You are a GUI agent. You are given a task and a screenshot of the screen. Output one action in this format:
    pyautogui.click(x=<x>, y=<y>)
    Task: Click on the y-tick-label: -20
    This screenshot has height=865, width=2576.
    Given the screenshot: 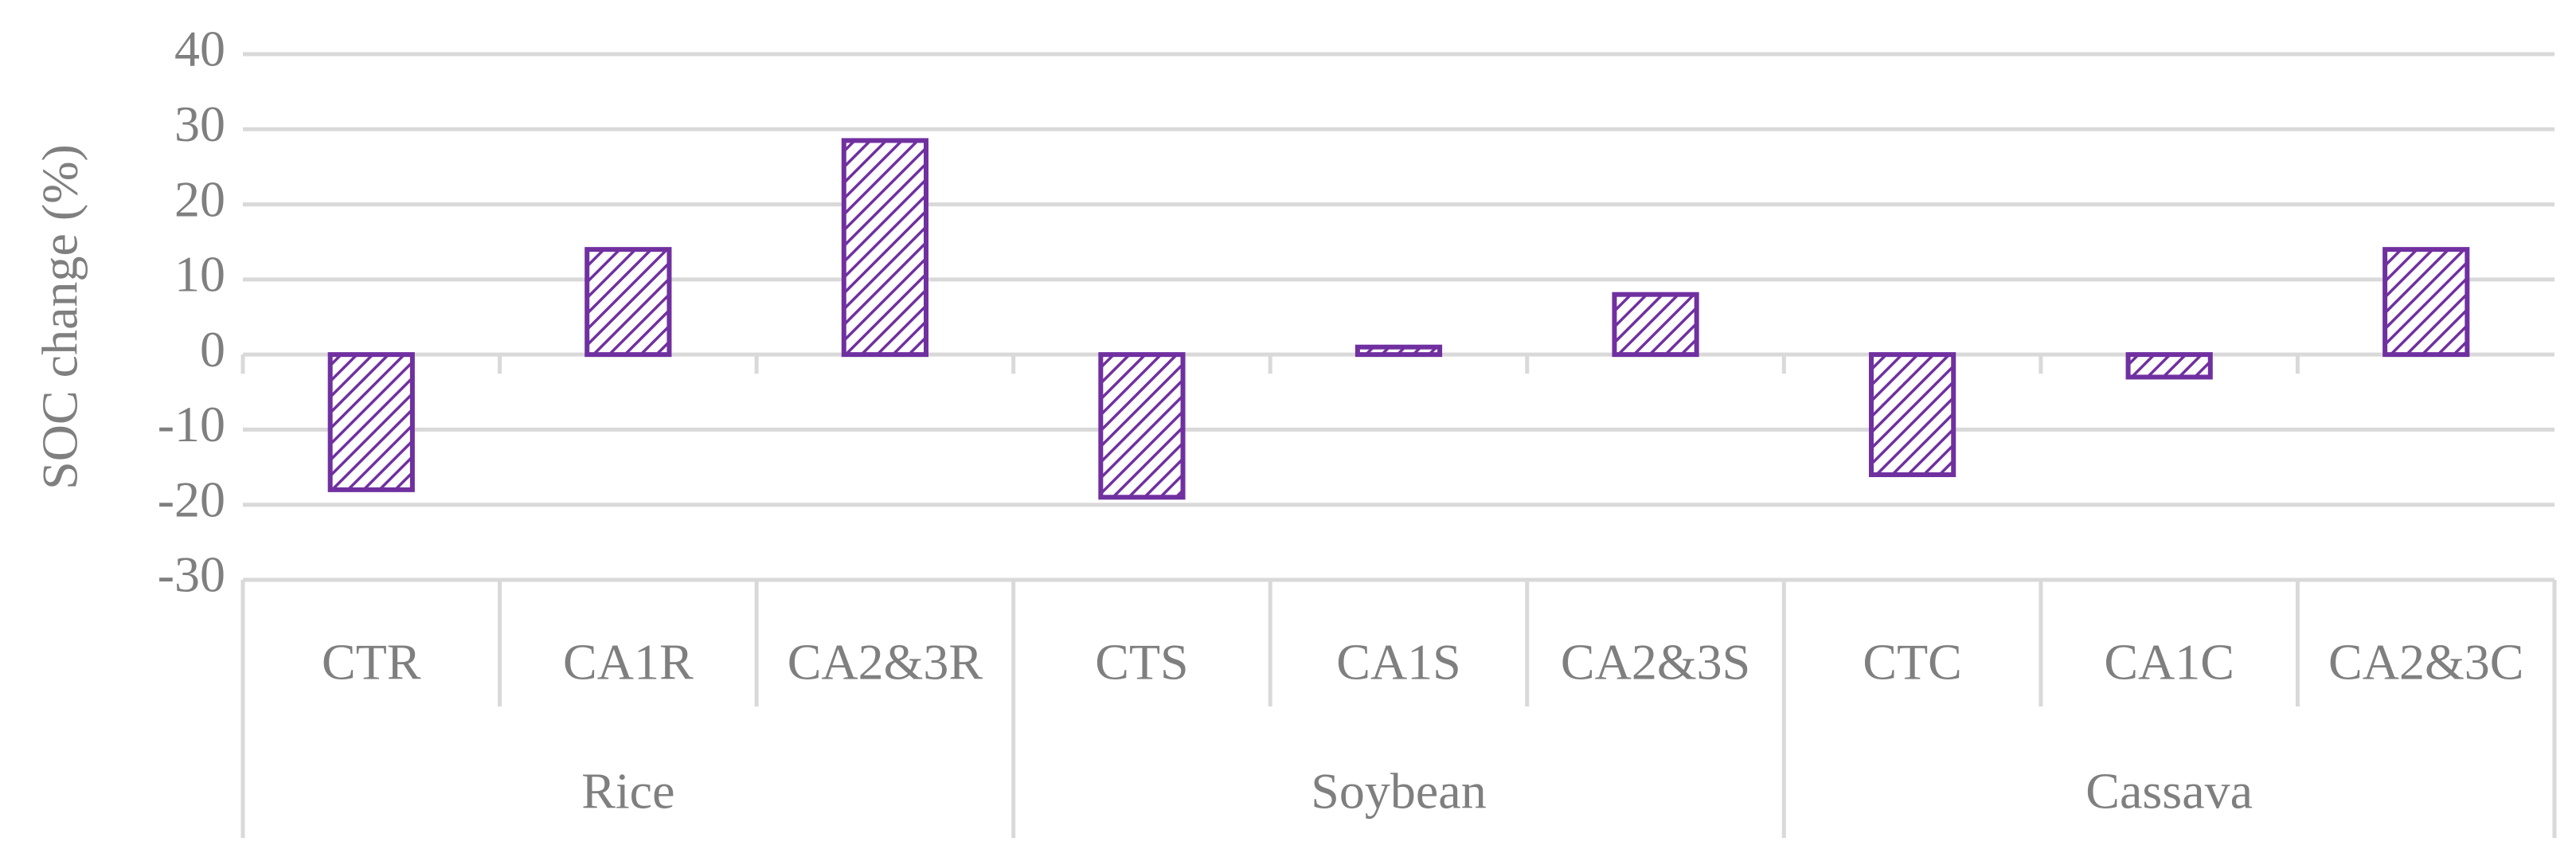 What is the action you would take?
    pyautogui.click(x=192, y=499)
    